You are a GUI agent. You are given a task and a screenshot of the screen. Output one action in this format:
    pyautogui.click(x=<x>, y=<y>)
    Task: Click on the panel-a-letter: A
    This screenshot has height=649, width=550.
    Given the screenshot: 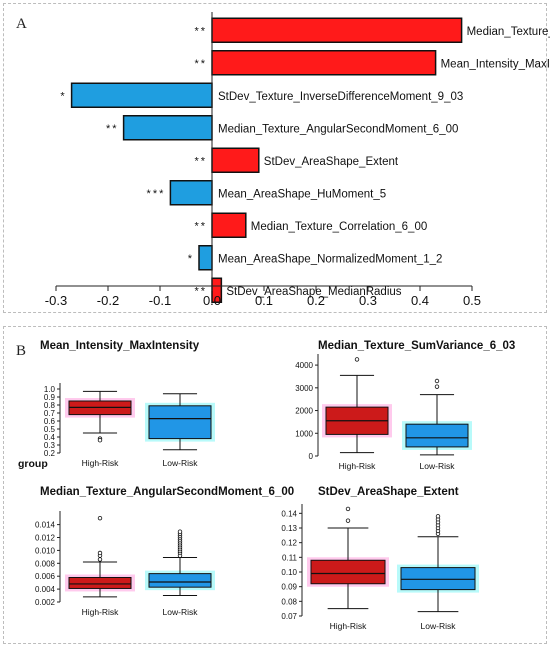 What is the action you would take?
    pyautogui.click(x=21, y=24)
    